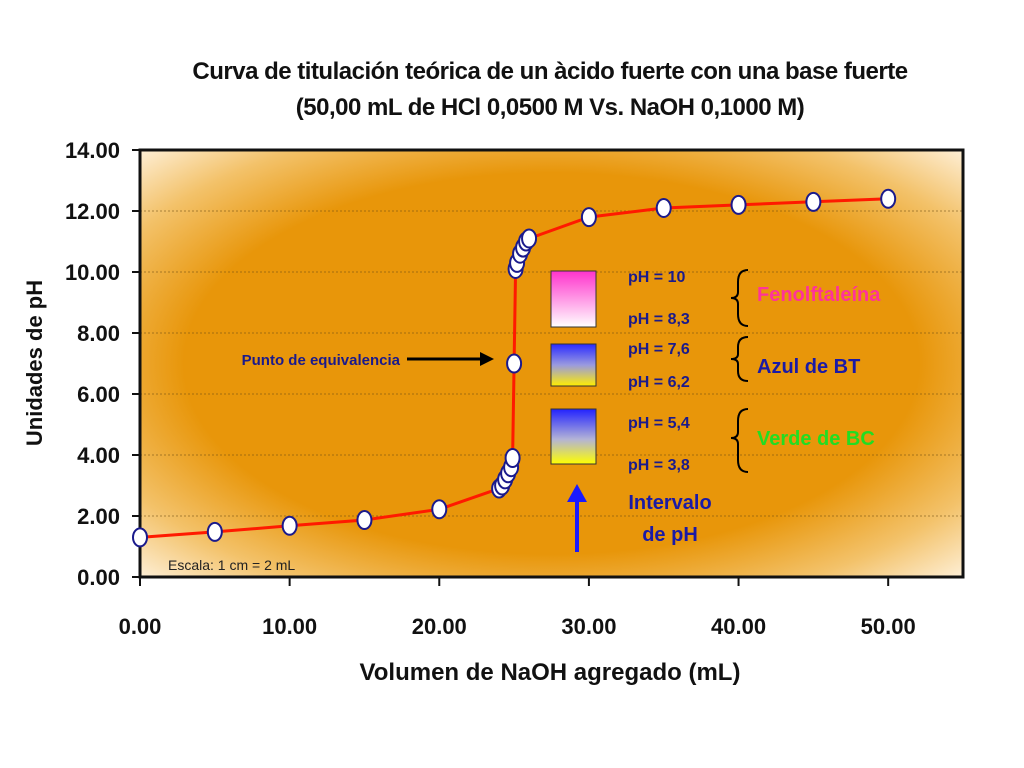 Image resolution: width=1024 pixels, height=768 pixels. Describe the element at coordinates (231, 565) in the screenshot. I see `scale-note: Escala: 1 cm = 2 mL` at that location.